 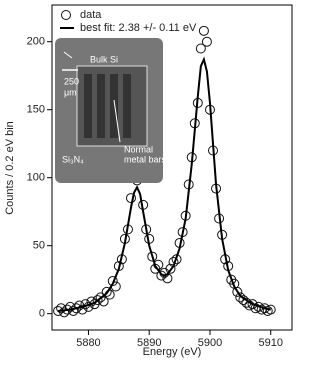 I want to click on y-tick-label: 200, so click(x=36, y=42).